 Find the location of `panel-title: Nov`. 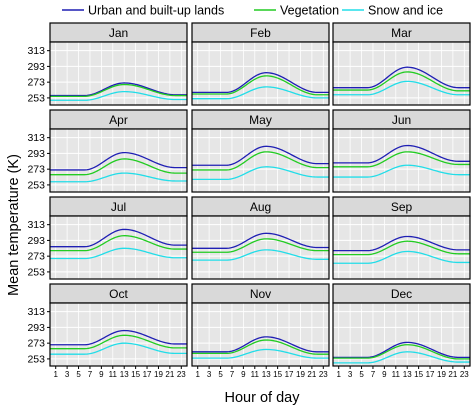

panel-title: Nov is located at coordinates (260, 294).